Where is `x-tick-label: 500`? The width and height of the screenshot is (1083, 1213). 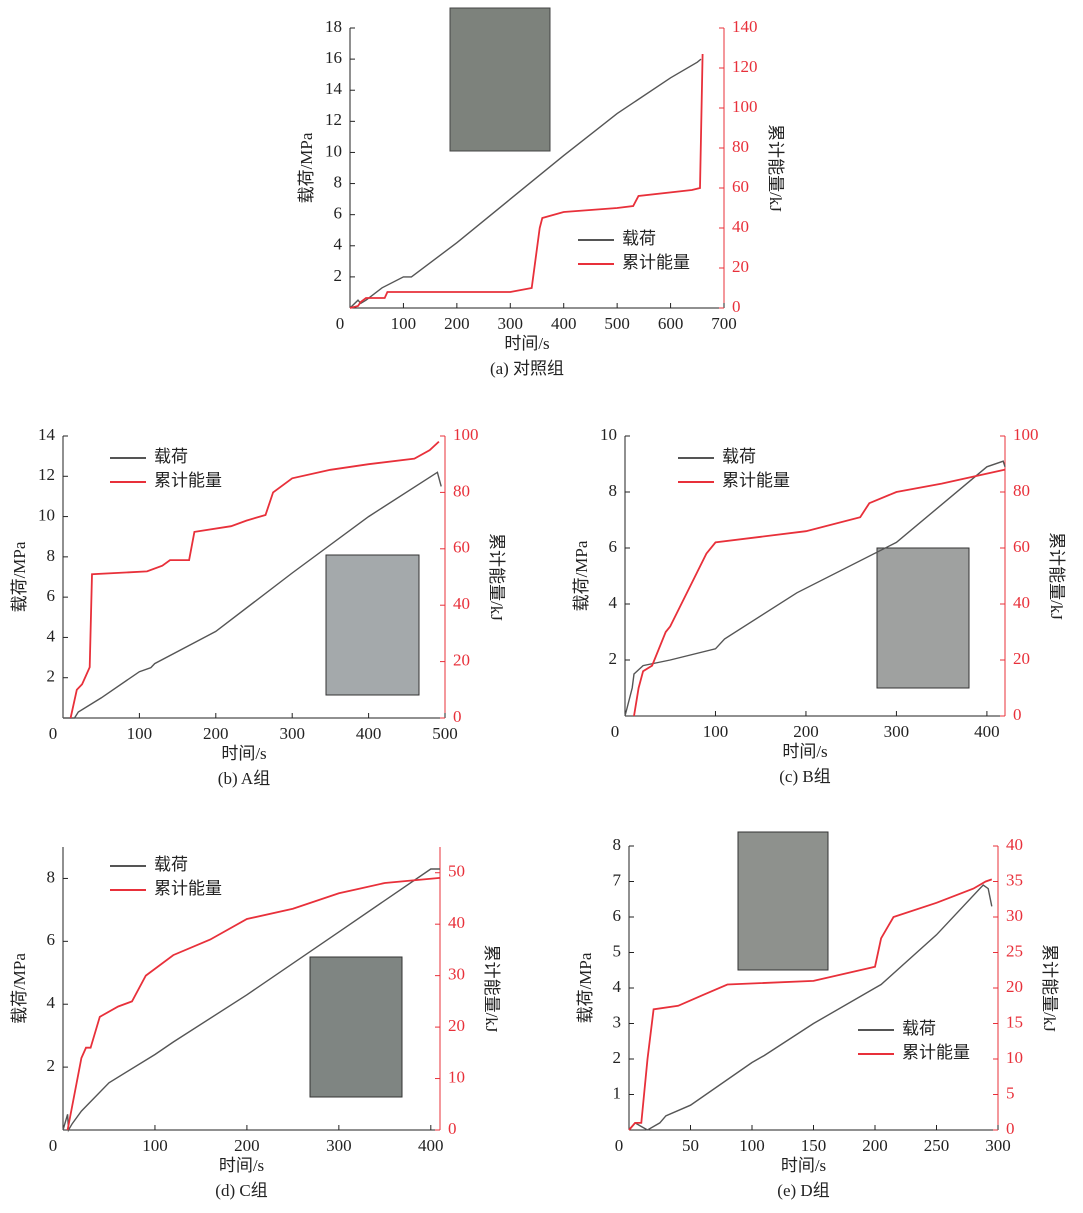 x-tick-label: 500 is located at coordinates (445, 733).